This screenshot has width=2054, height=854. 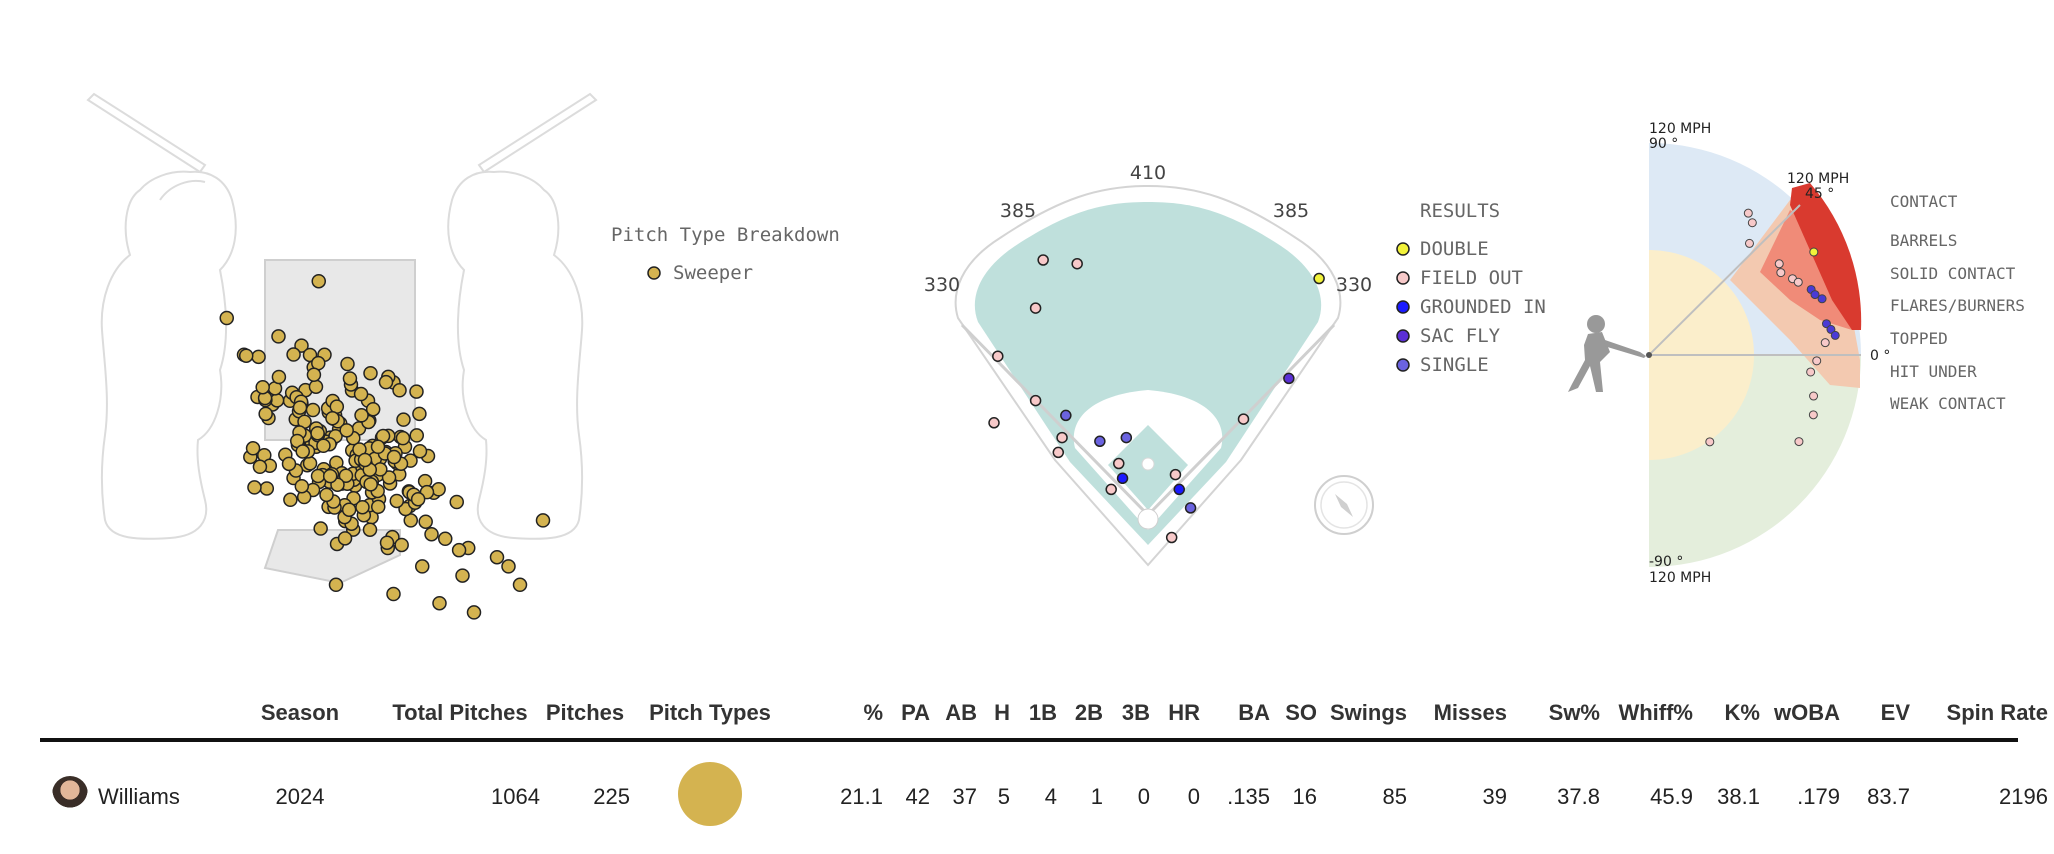 What do you see at coordinates (1578, 796) in the screenshot?
I see `cell-sw-pct: 37.8` at bounding box center [1578, 796].